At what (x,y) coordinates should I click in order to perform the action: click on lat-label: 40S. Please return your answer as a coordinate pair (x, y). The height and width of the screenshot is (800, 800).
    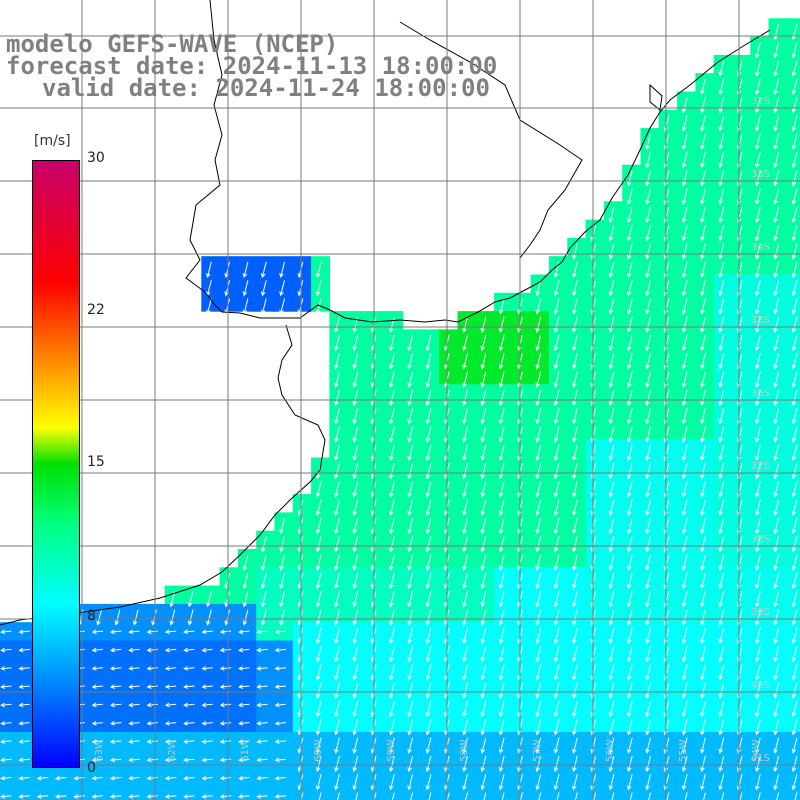
    Looking at the image, I should click on (760, 685).